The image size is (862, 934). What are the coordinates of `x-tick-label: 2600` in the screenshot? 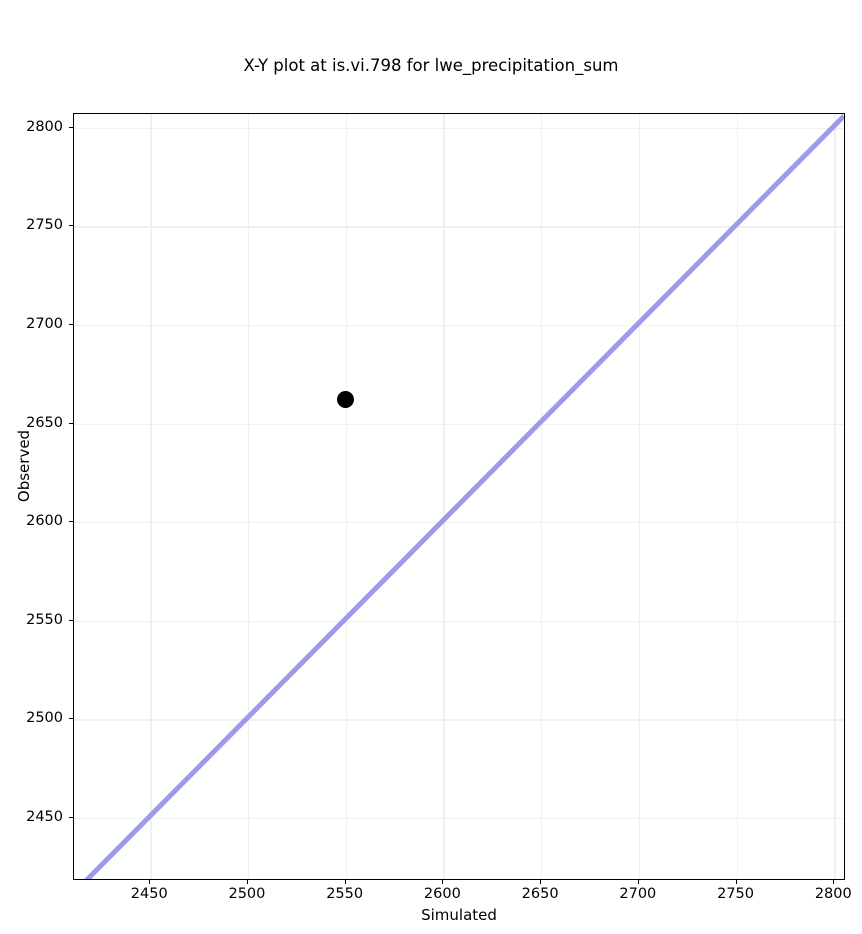 It's located at (442, 894).